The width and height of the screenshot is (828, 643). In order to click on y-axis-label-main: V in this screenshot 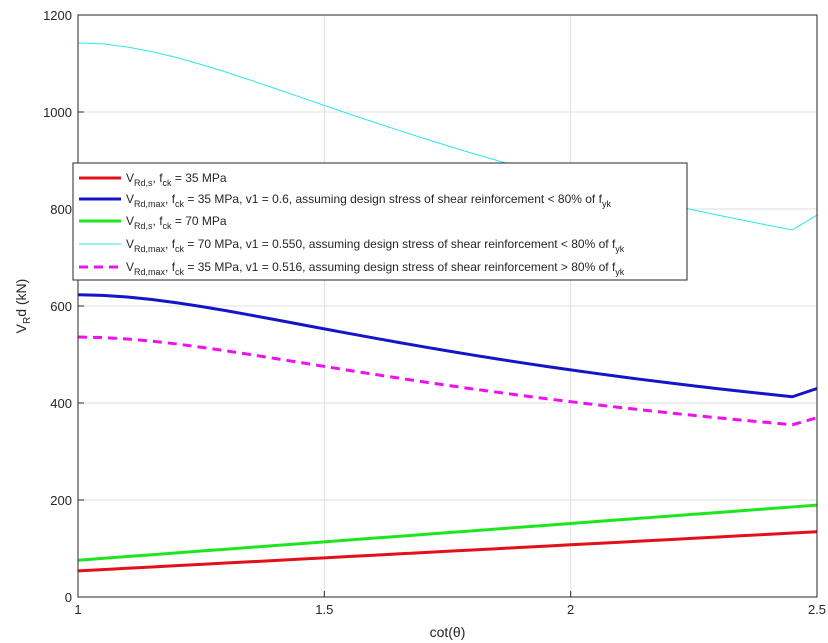, I will do `click(21, 328)`.